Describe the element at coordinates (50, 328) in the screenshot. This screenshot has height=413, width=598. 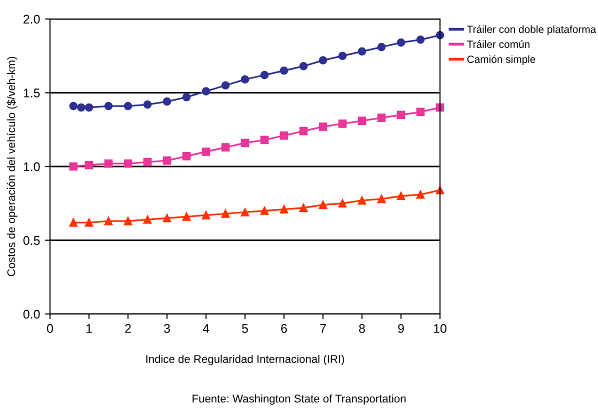
I see `x-tick-label: 0` at that location.